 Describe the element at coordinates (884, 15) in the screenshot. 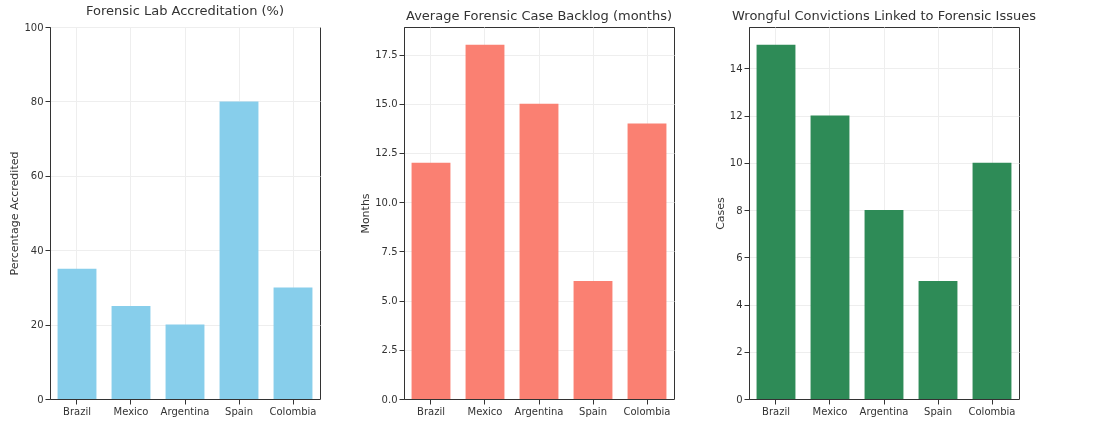

I see `chart-title: Wrongful Convictions Linked to Forensic Issues` at that location.